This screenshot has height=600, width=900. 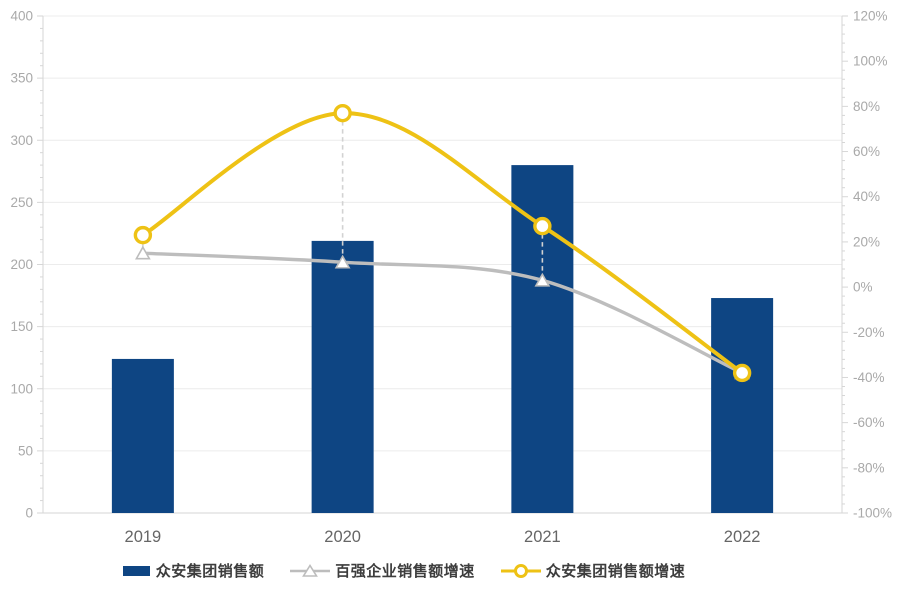 I want to click on legend-item-bar: 众安集团销售额, so click(x=193, y=570).